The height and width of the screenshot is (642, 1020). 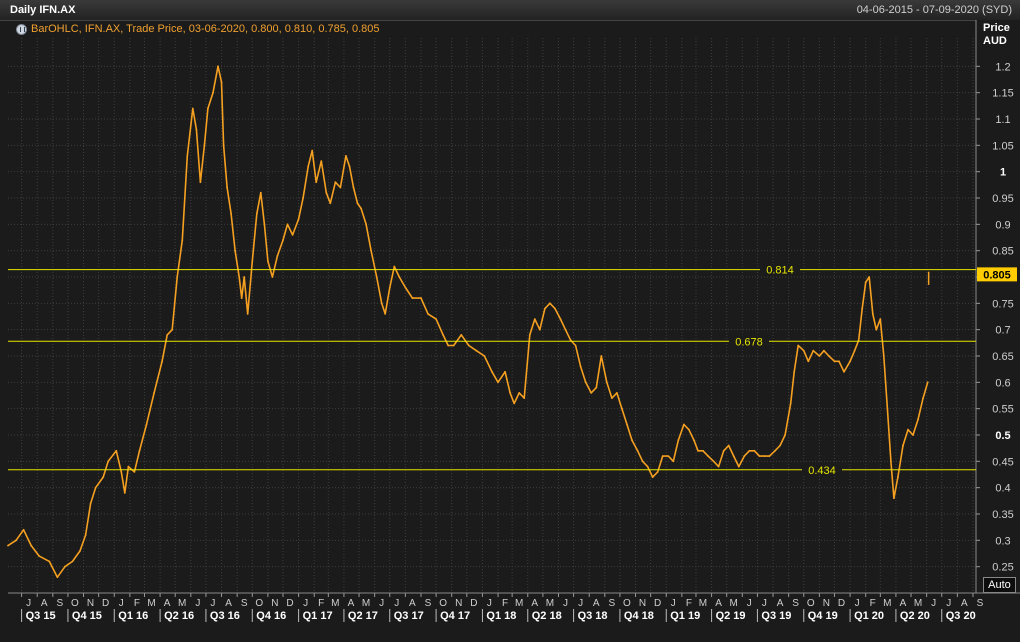 What do you see at coordinates (997, 274) in the screenshot?
I see `last-price-badge` at bounding box center [997, 274].